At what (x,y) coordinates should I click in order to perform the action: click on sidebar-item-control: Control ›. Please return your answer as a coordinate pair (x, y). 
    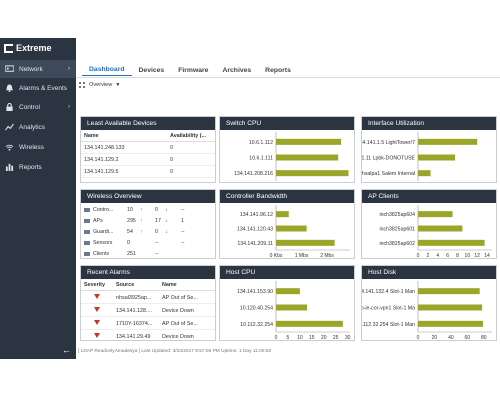
    Looking at the image, I should click on (38, 107).